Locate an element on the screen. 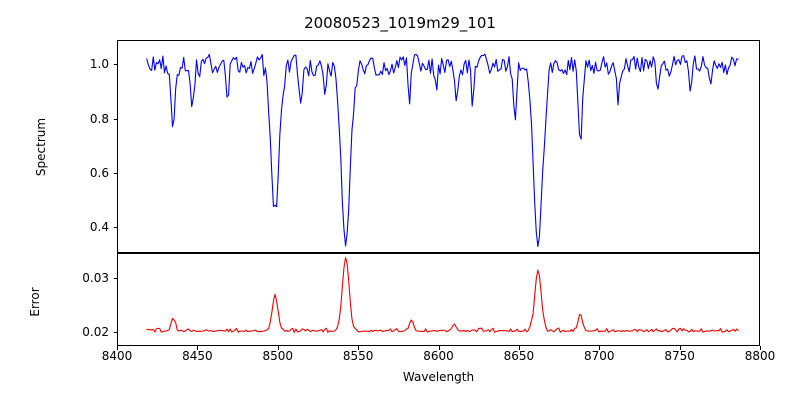 This screenshot has height=400, width=800. x-tick-label: 8800 is located at coordinates (760, 356).